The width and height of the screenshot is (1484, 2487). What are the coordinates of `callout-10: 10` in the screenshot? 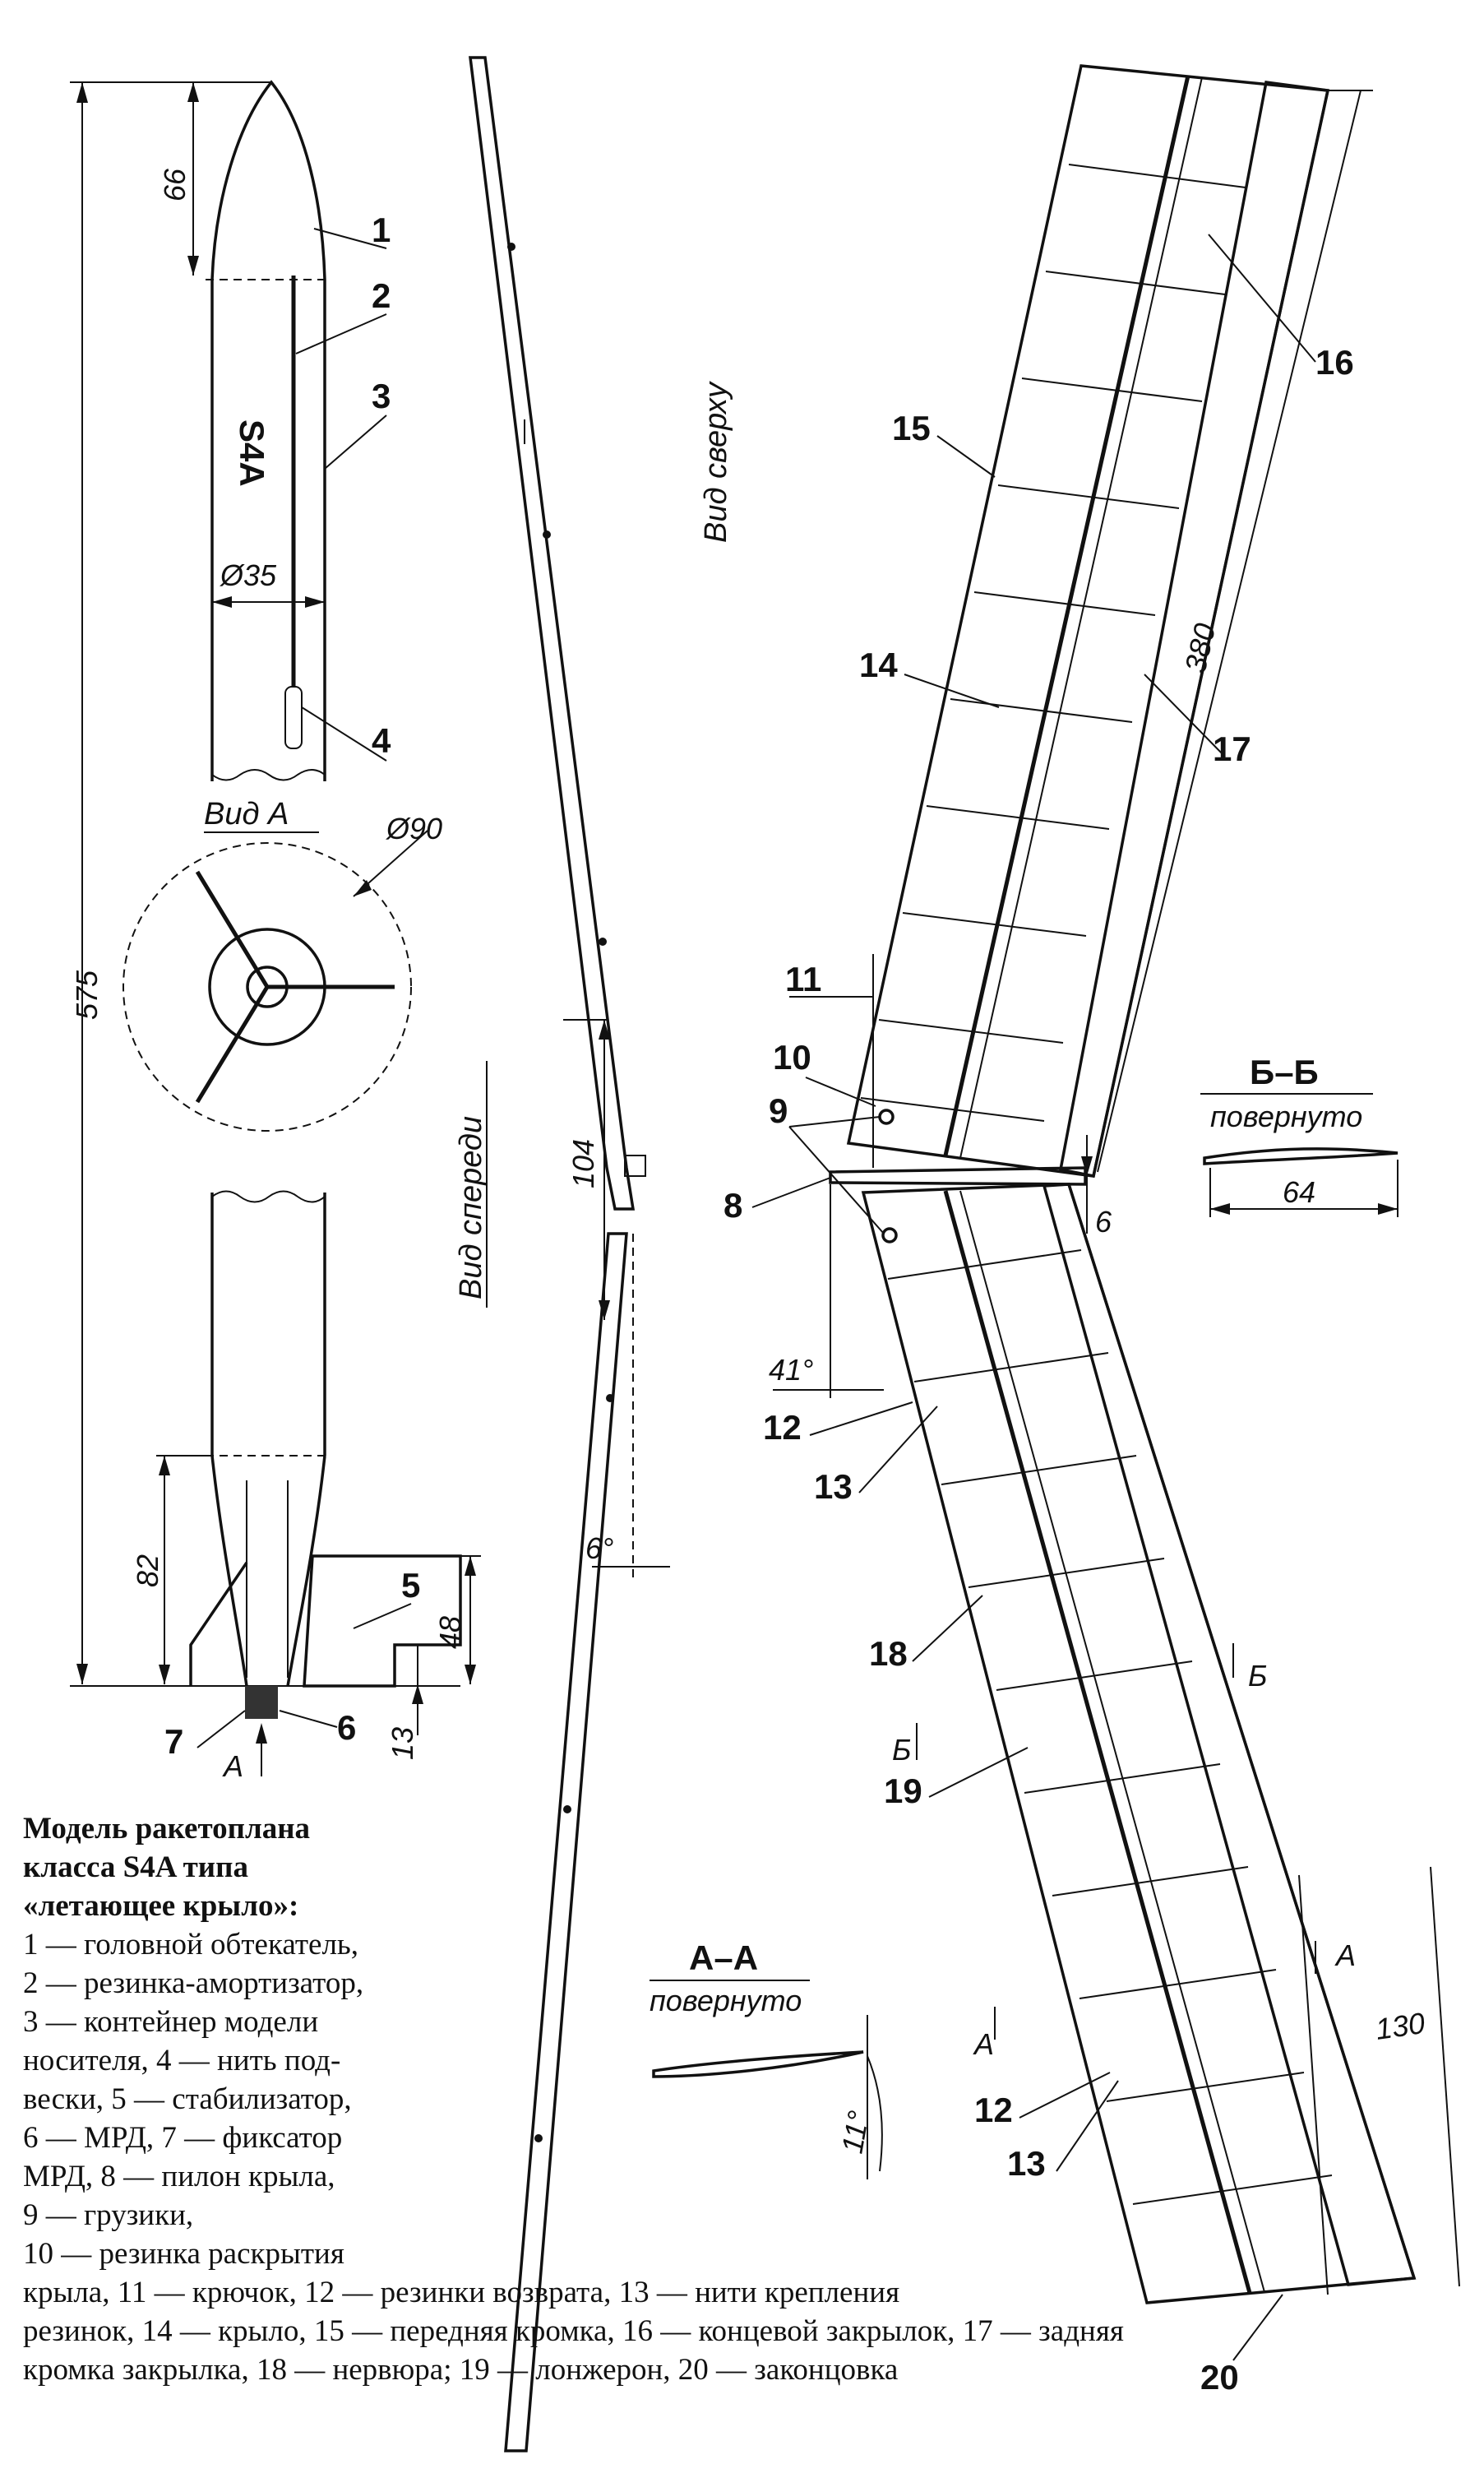 It's located at (792, 1057).